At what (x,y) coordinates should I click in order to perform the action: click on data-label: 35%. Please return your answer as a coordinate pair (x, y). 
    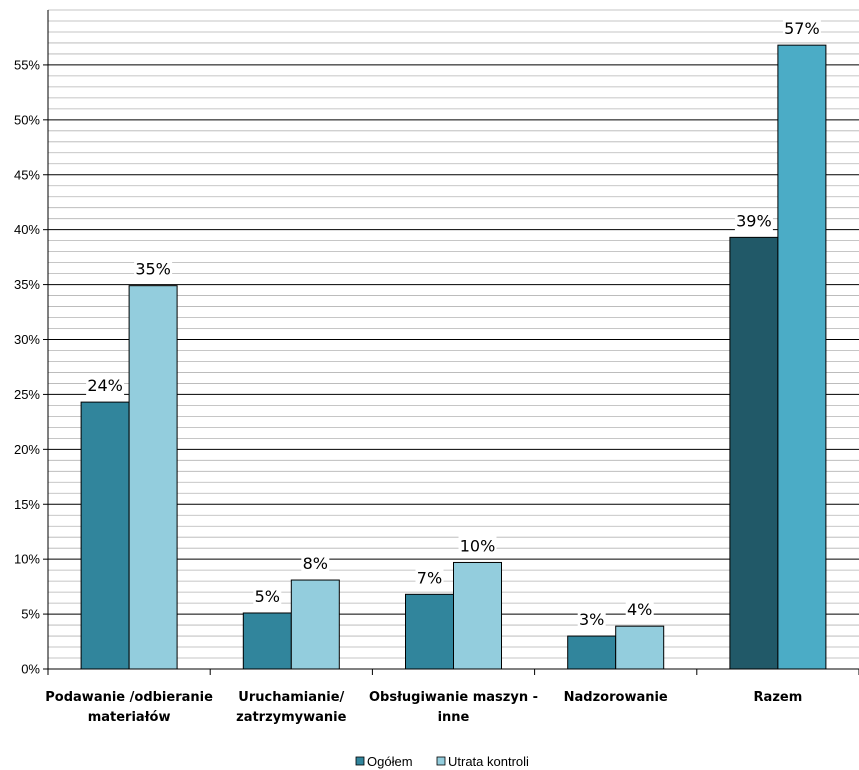
    Looking at the image, I should click on (153, 269).